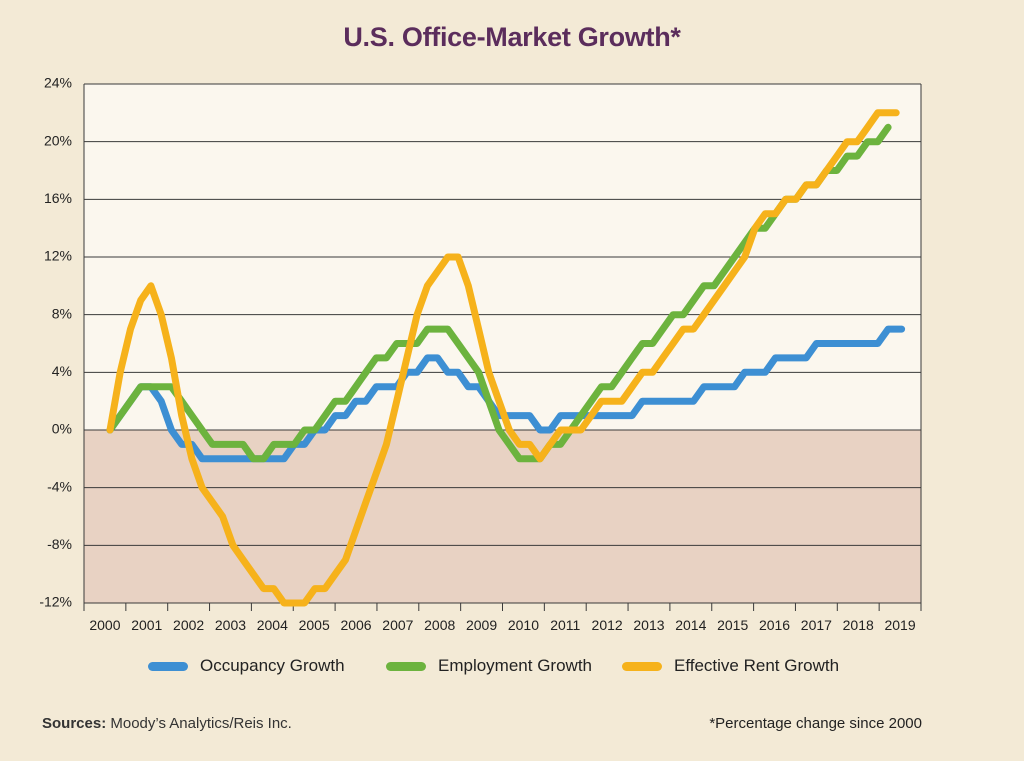 The width and height of the screenshot is (1024, 761). I want to click on sources-text: Moody’s Analytics/Reis Inc., so click(199, 723).